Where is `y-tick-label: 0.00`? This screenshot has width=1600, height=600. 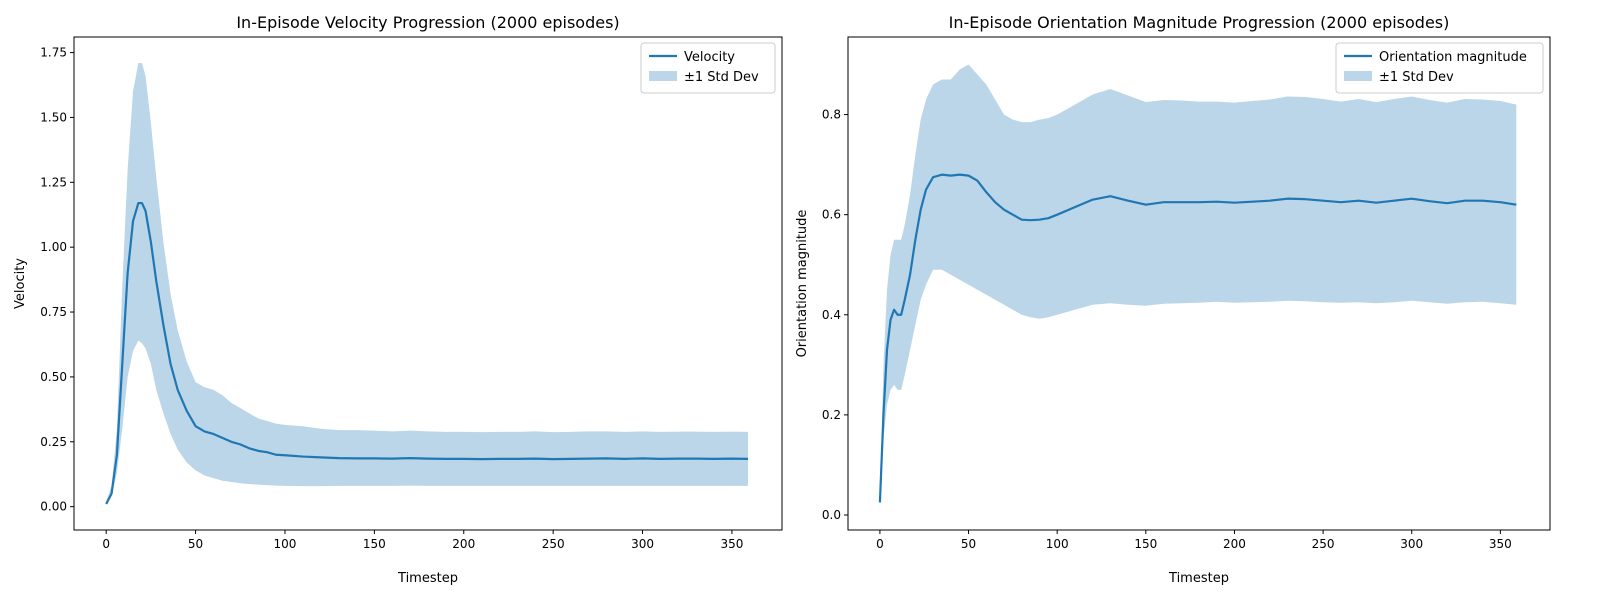
y-tick-label: 0.00 is located at coordinates (53, 507).